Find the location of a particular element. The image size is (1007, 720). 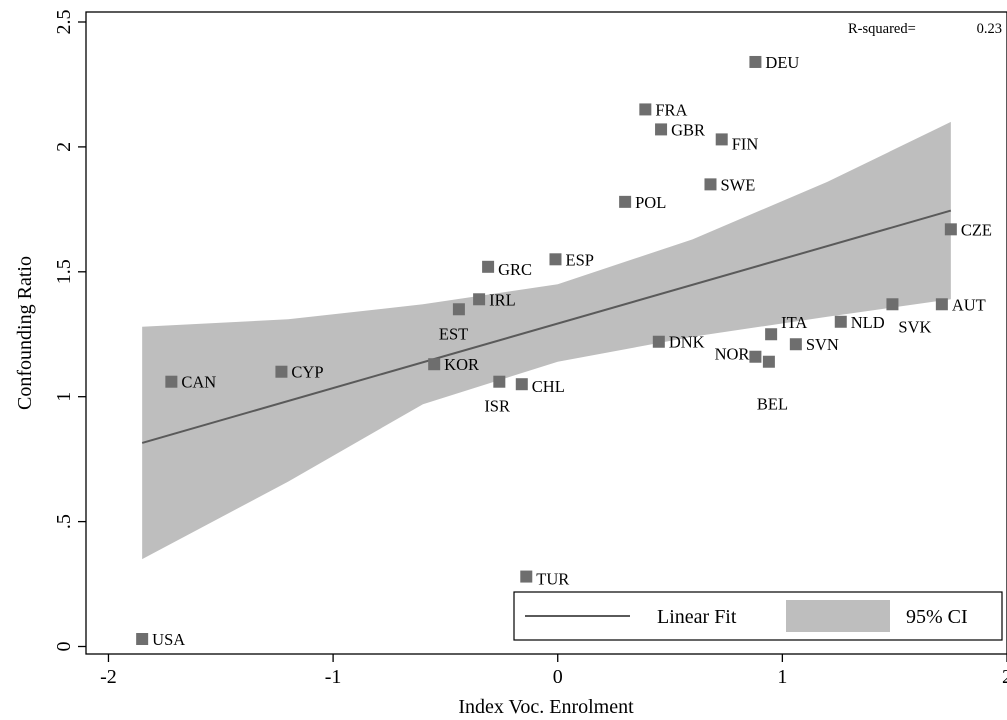

point-svn is located at coordinates (795, 344).